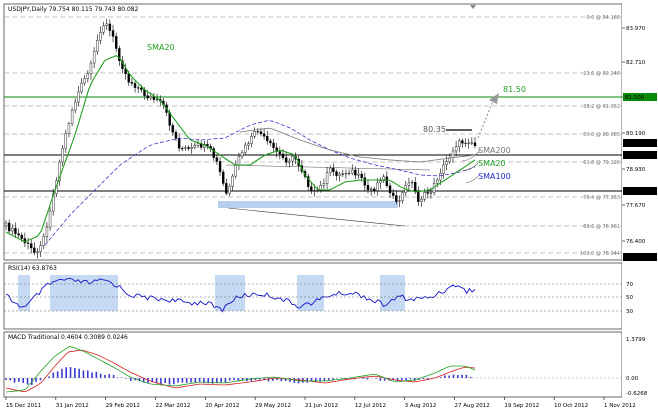 The width and height of the screenshot is (658, 420). I want to click on price-box, so click(640, 191).